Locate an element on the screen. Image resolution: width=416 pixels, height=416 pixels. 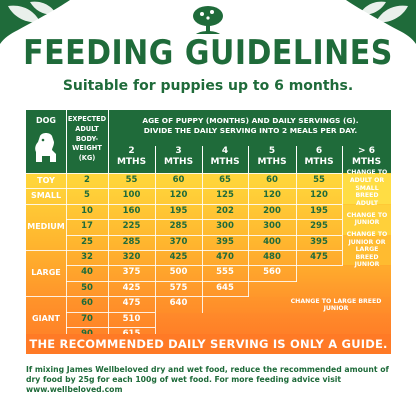
serving-cell: 370 is located at coordinates (178, 241).